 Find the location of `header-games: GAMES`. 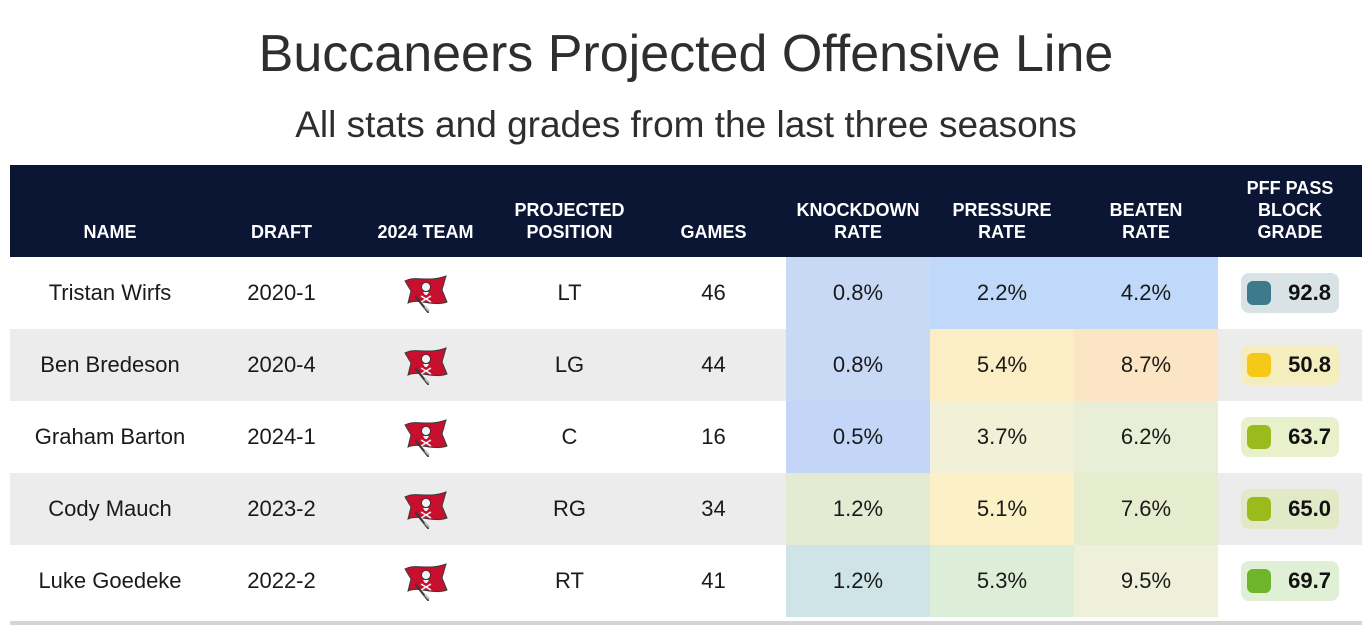

header-games: GAMES is located at coordinates (713, 211).